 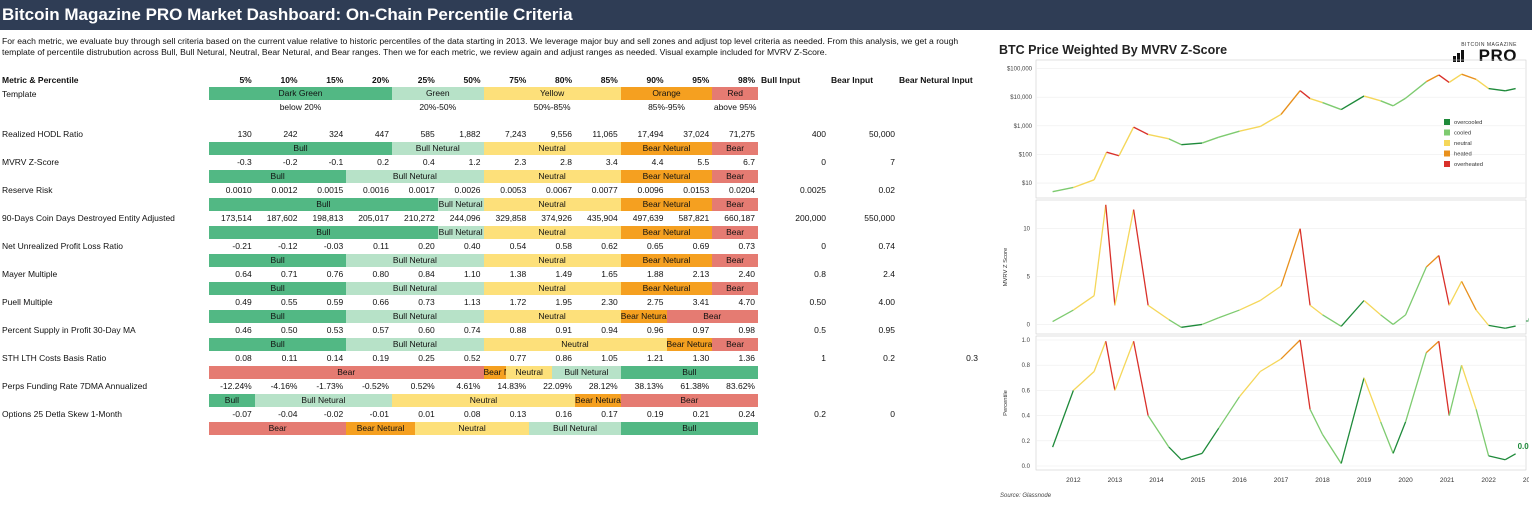 What do you see at coordinates (1364, 480) in the screenshot?
I see `x-tick-label: 2019` at bounding box center [1364, 480].